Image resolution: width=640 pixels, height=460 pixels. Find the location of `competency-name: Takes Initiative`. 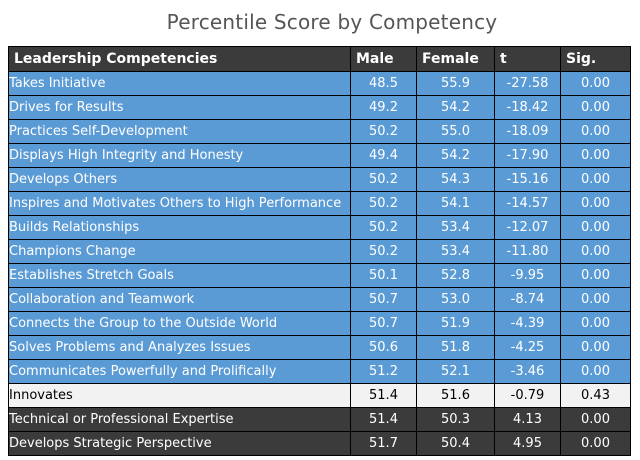

competency-name: Takes Initiative is located at coordinates (179, 83).